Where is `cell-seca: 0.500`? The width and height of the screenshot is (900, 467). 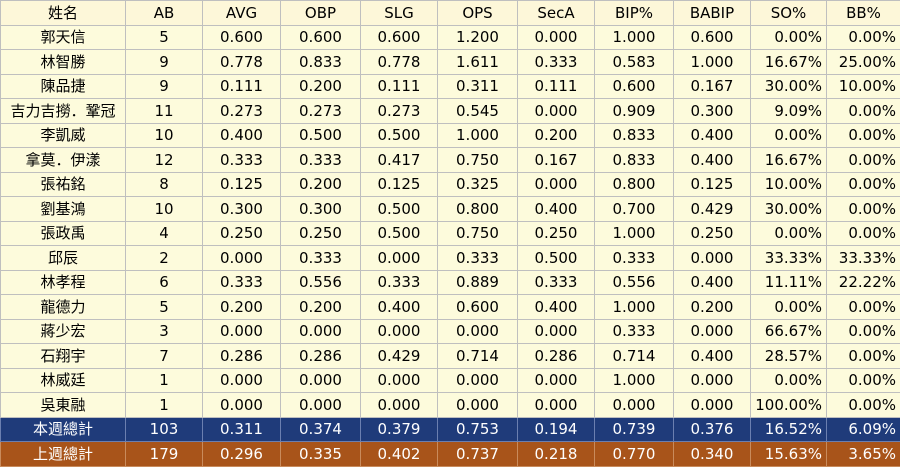 cell-seca: 0.500 is located at coordinates (556, 258).